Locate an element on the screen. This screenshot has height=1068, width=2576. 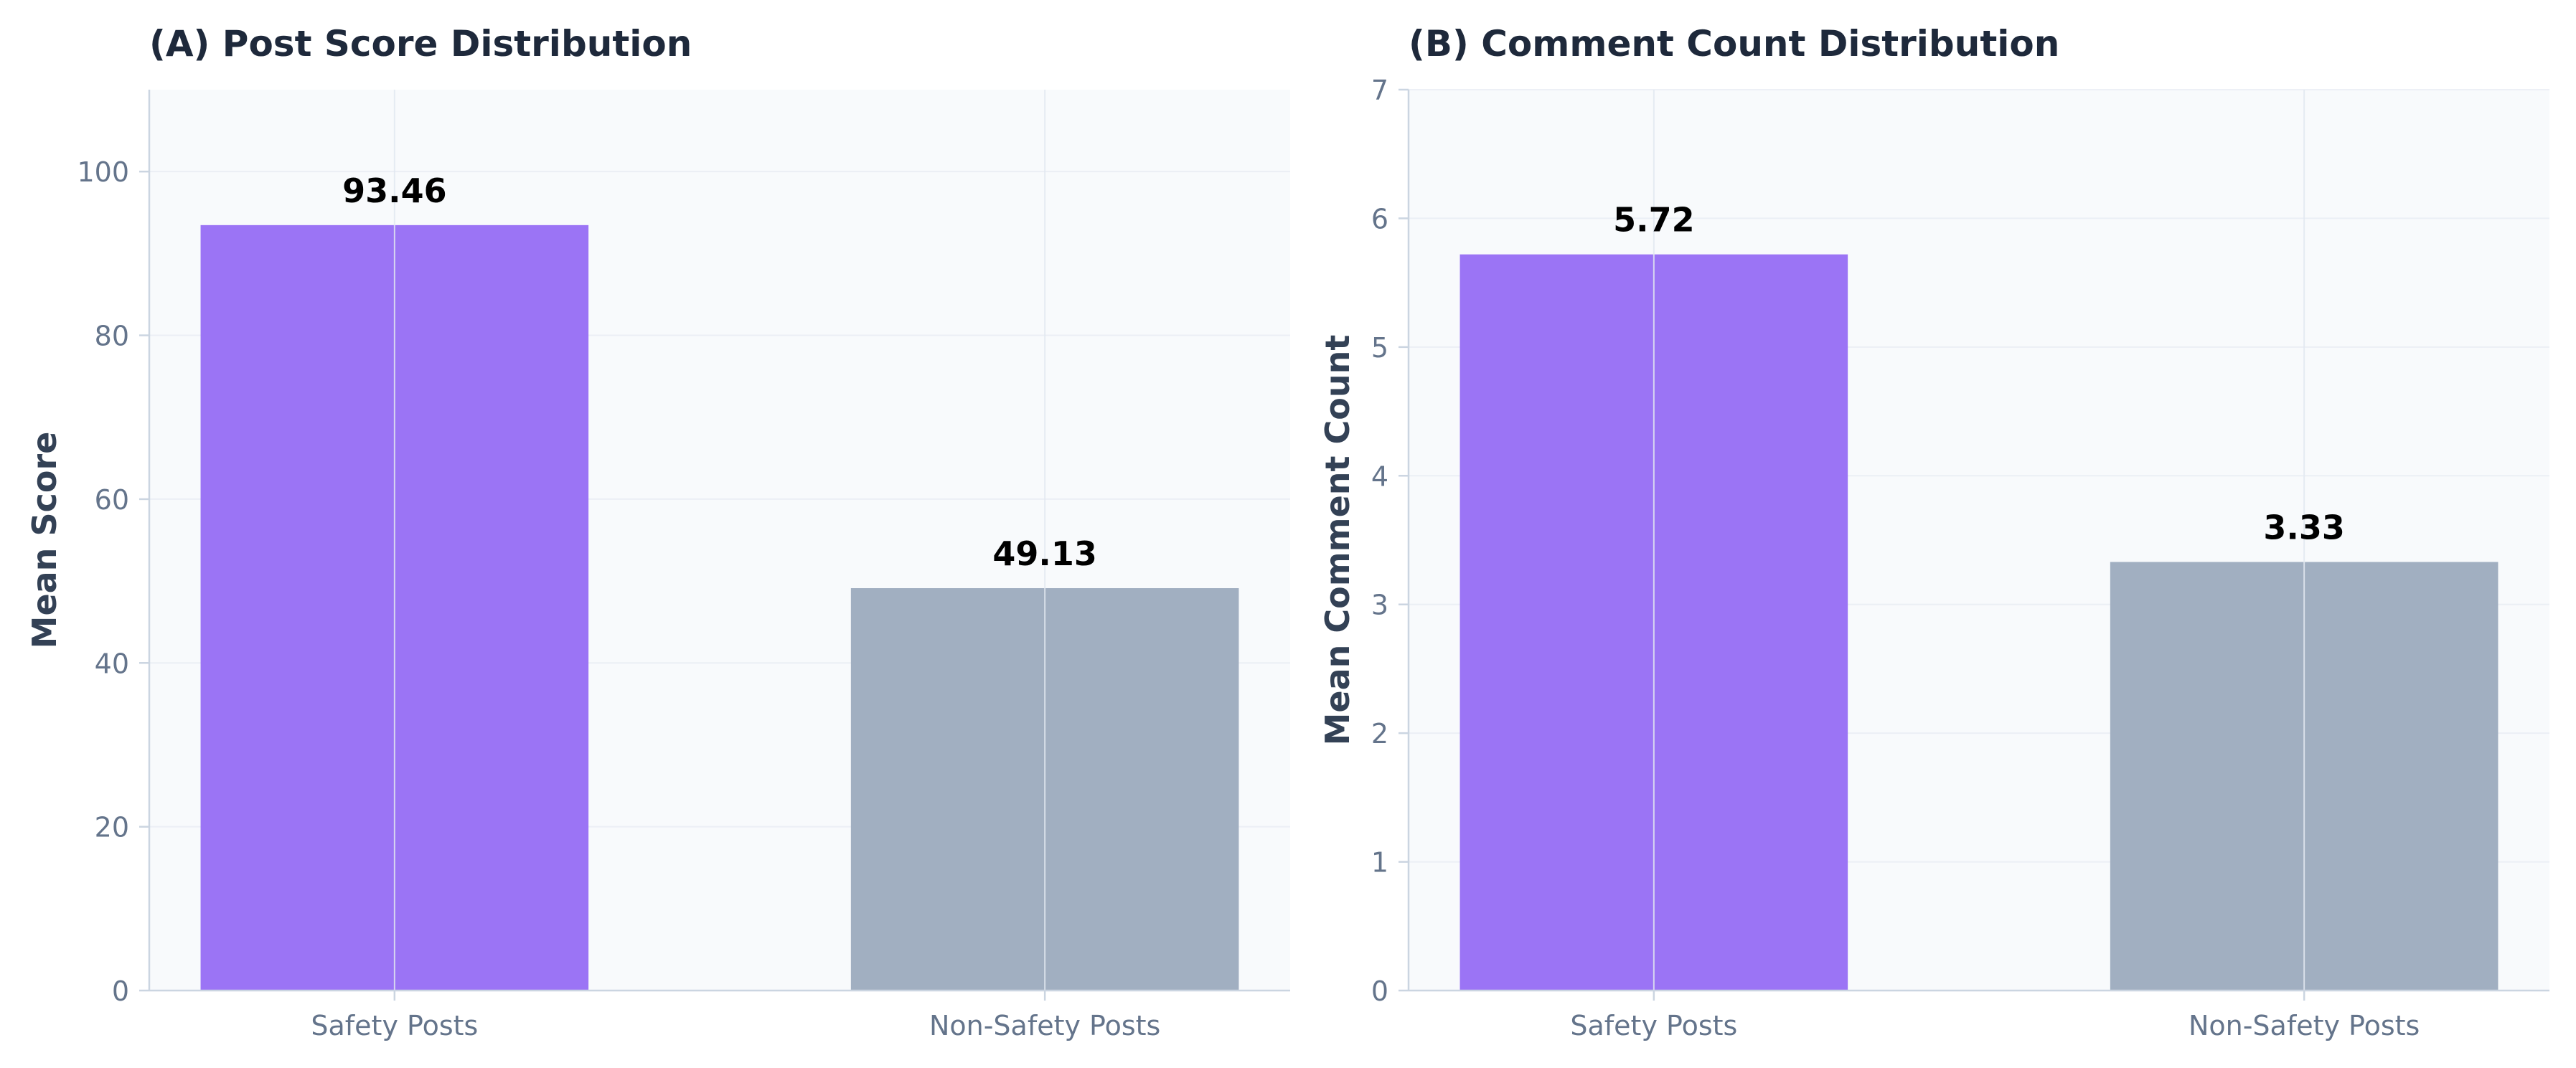
chart-a-ytick-label: 20 is located at coordinates (112, 828).